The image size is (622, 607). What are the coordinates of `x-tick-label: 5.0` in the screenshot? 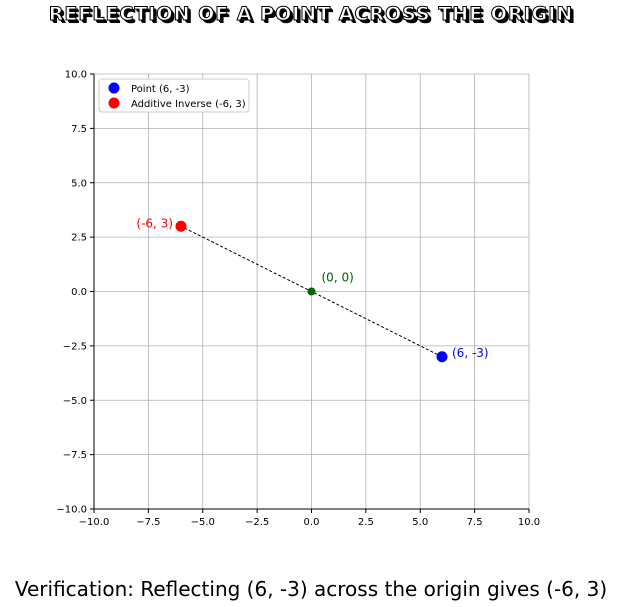 It's located at (420, 522).